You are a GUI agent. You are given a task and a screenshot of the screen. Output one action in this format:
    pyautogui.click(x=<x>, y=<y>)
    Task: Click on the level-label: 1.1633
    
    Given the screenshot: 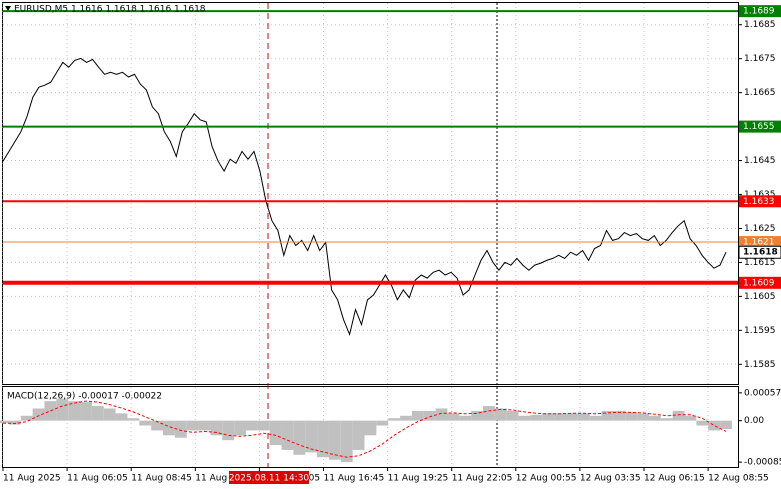 What is the action you would take?
    pyautogui.click(x=759, y=202)
    